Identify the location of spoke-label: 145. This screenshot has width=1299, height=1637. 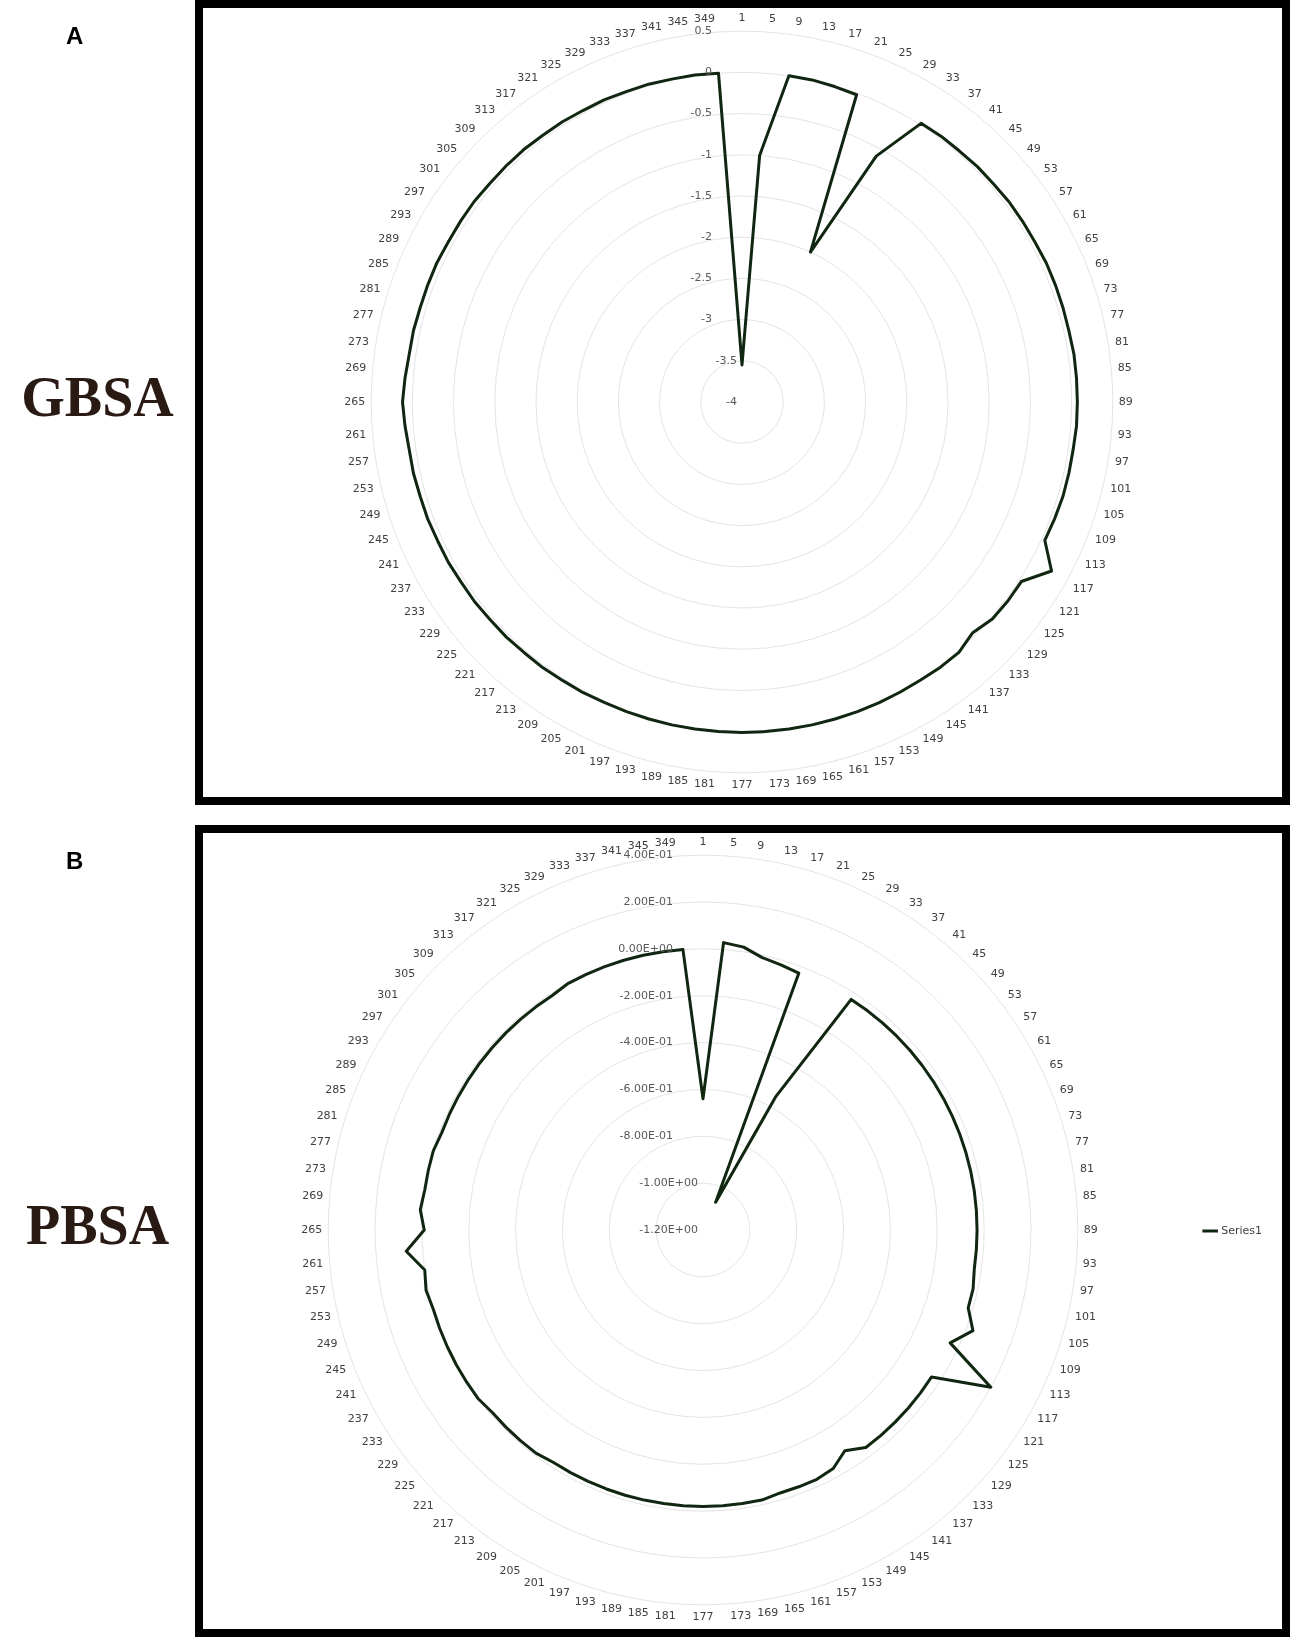
(956, 725).